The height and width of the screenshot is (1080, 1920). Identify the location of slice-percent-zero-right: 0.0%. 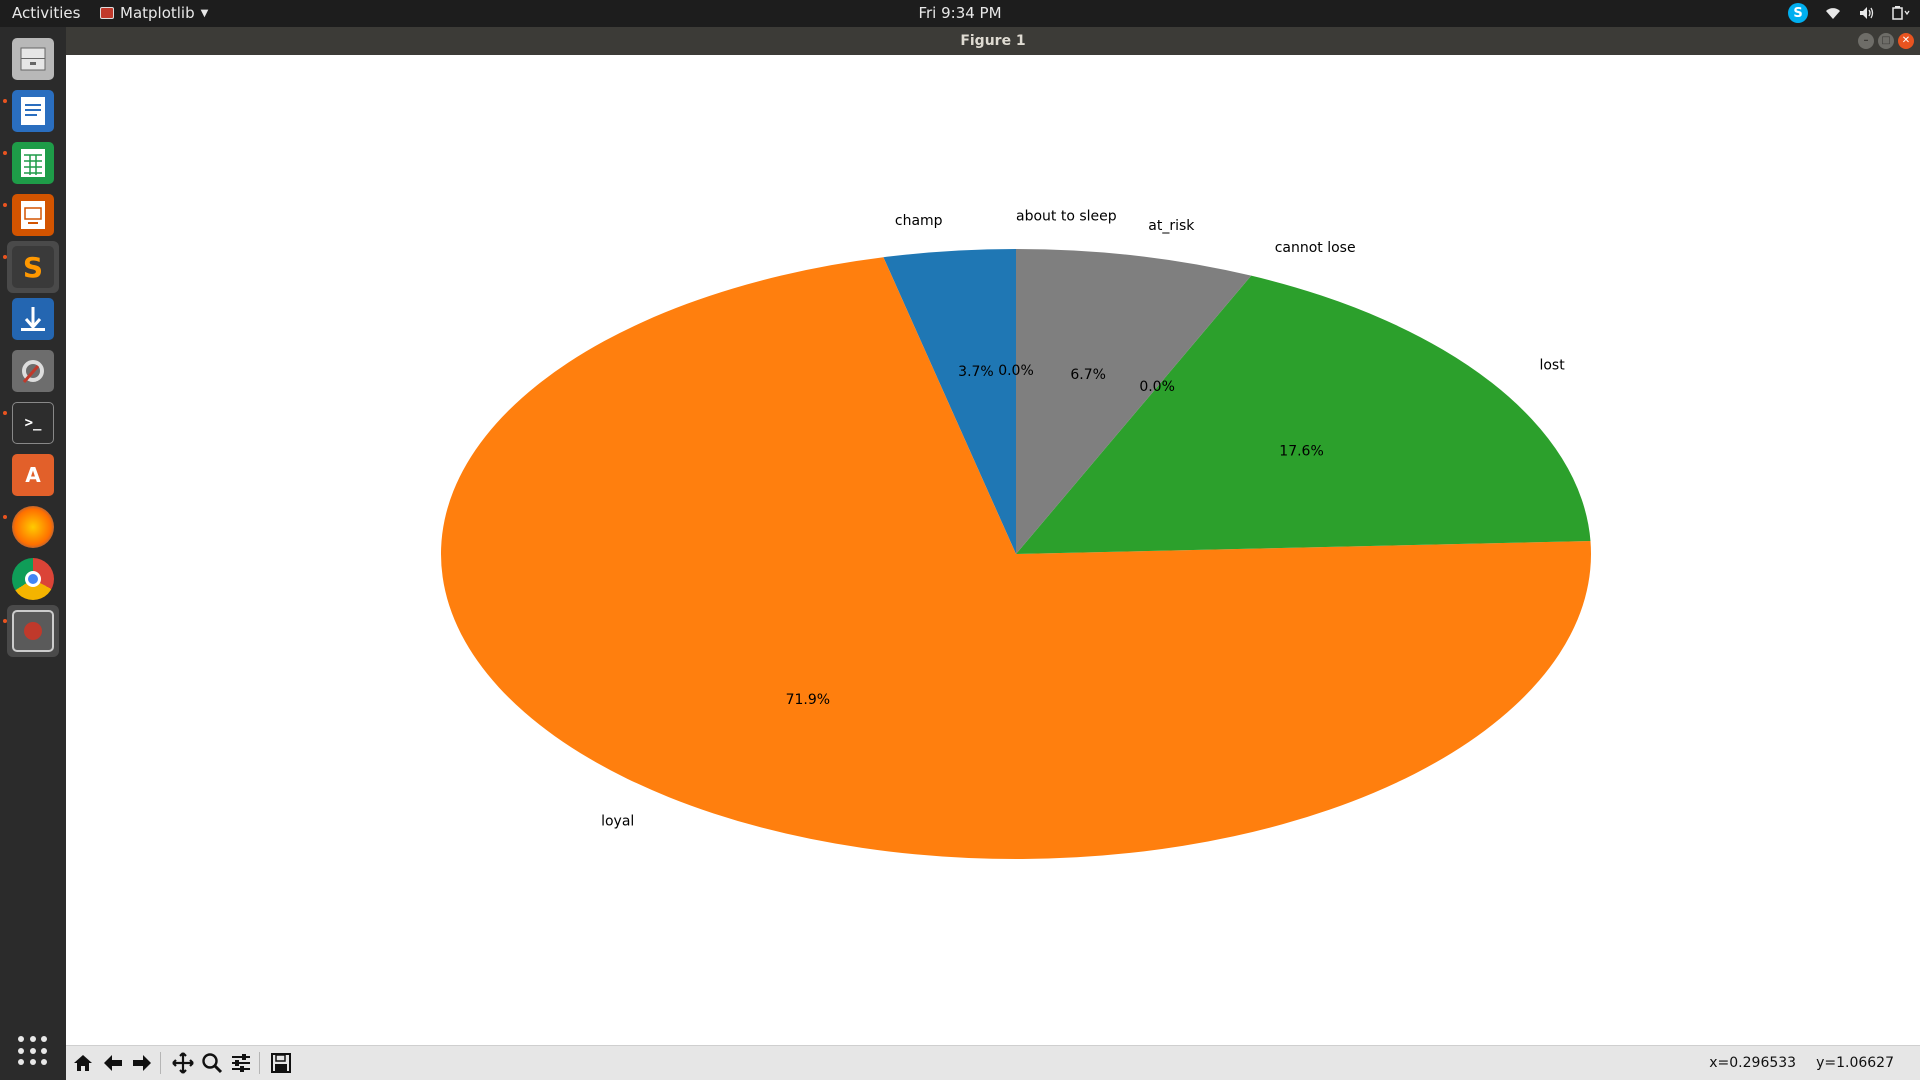
(1157, 387).